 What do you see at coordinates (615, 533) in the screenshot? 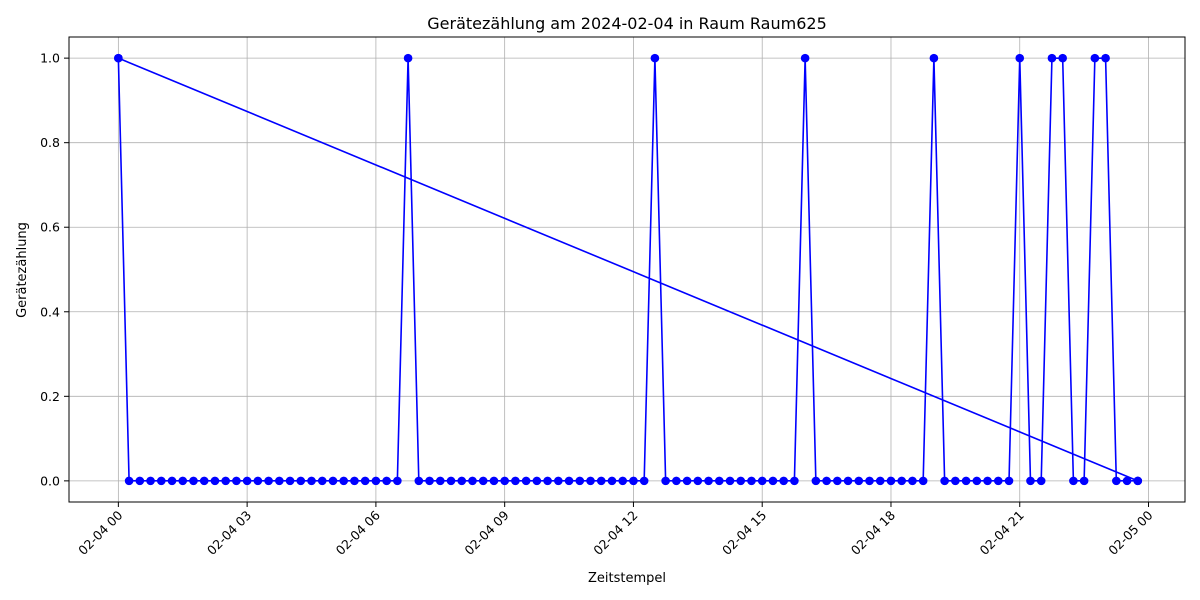
I see `x-tick-label: 02-04 12` at bounding box center [615, 533].